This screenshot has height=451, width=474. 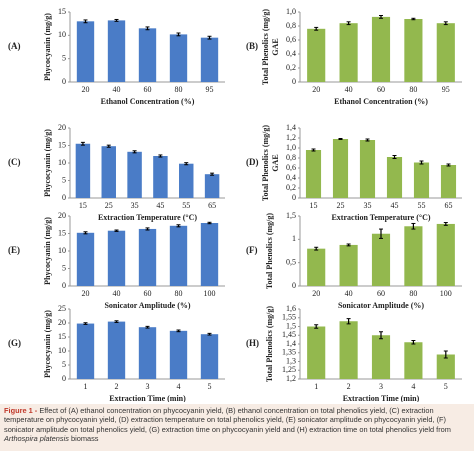 I want to click on y-tick-label: 25, so click(x=62, y=308).